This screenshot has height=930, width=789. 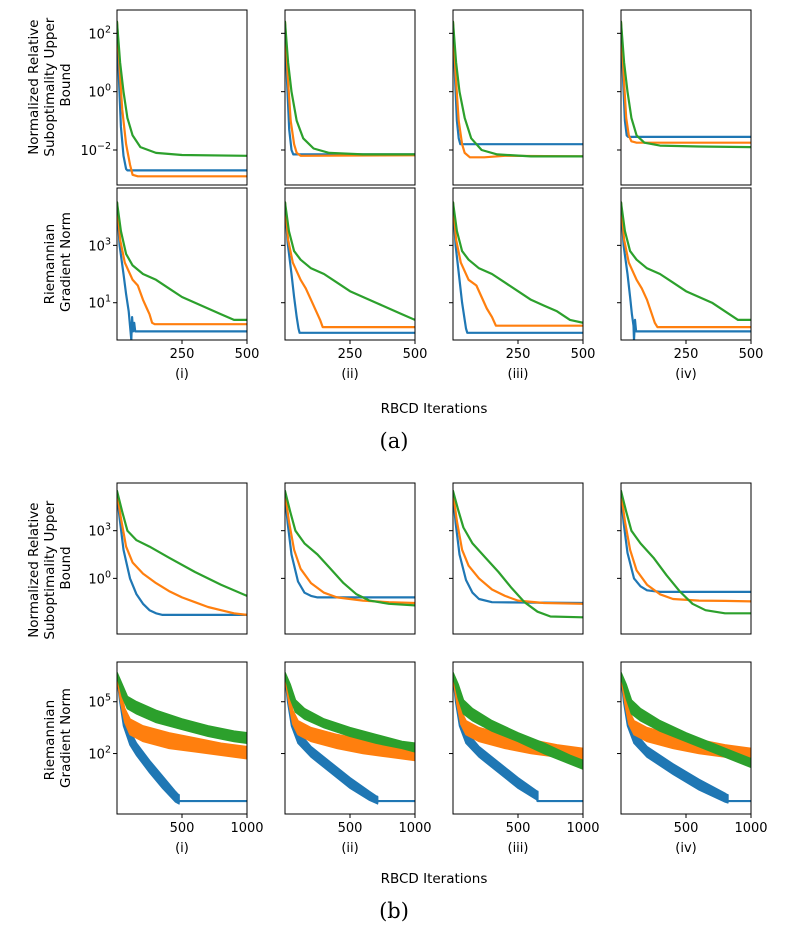 I want to click on ylabel-b-bottom-line2: Gradient Norm, so click(x=66, y=738).